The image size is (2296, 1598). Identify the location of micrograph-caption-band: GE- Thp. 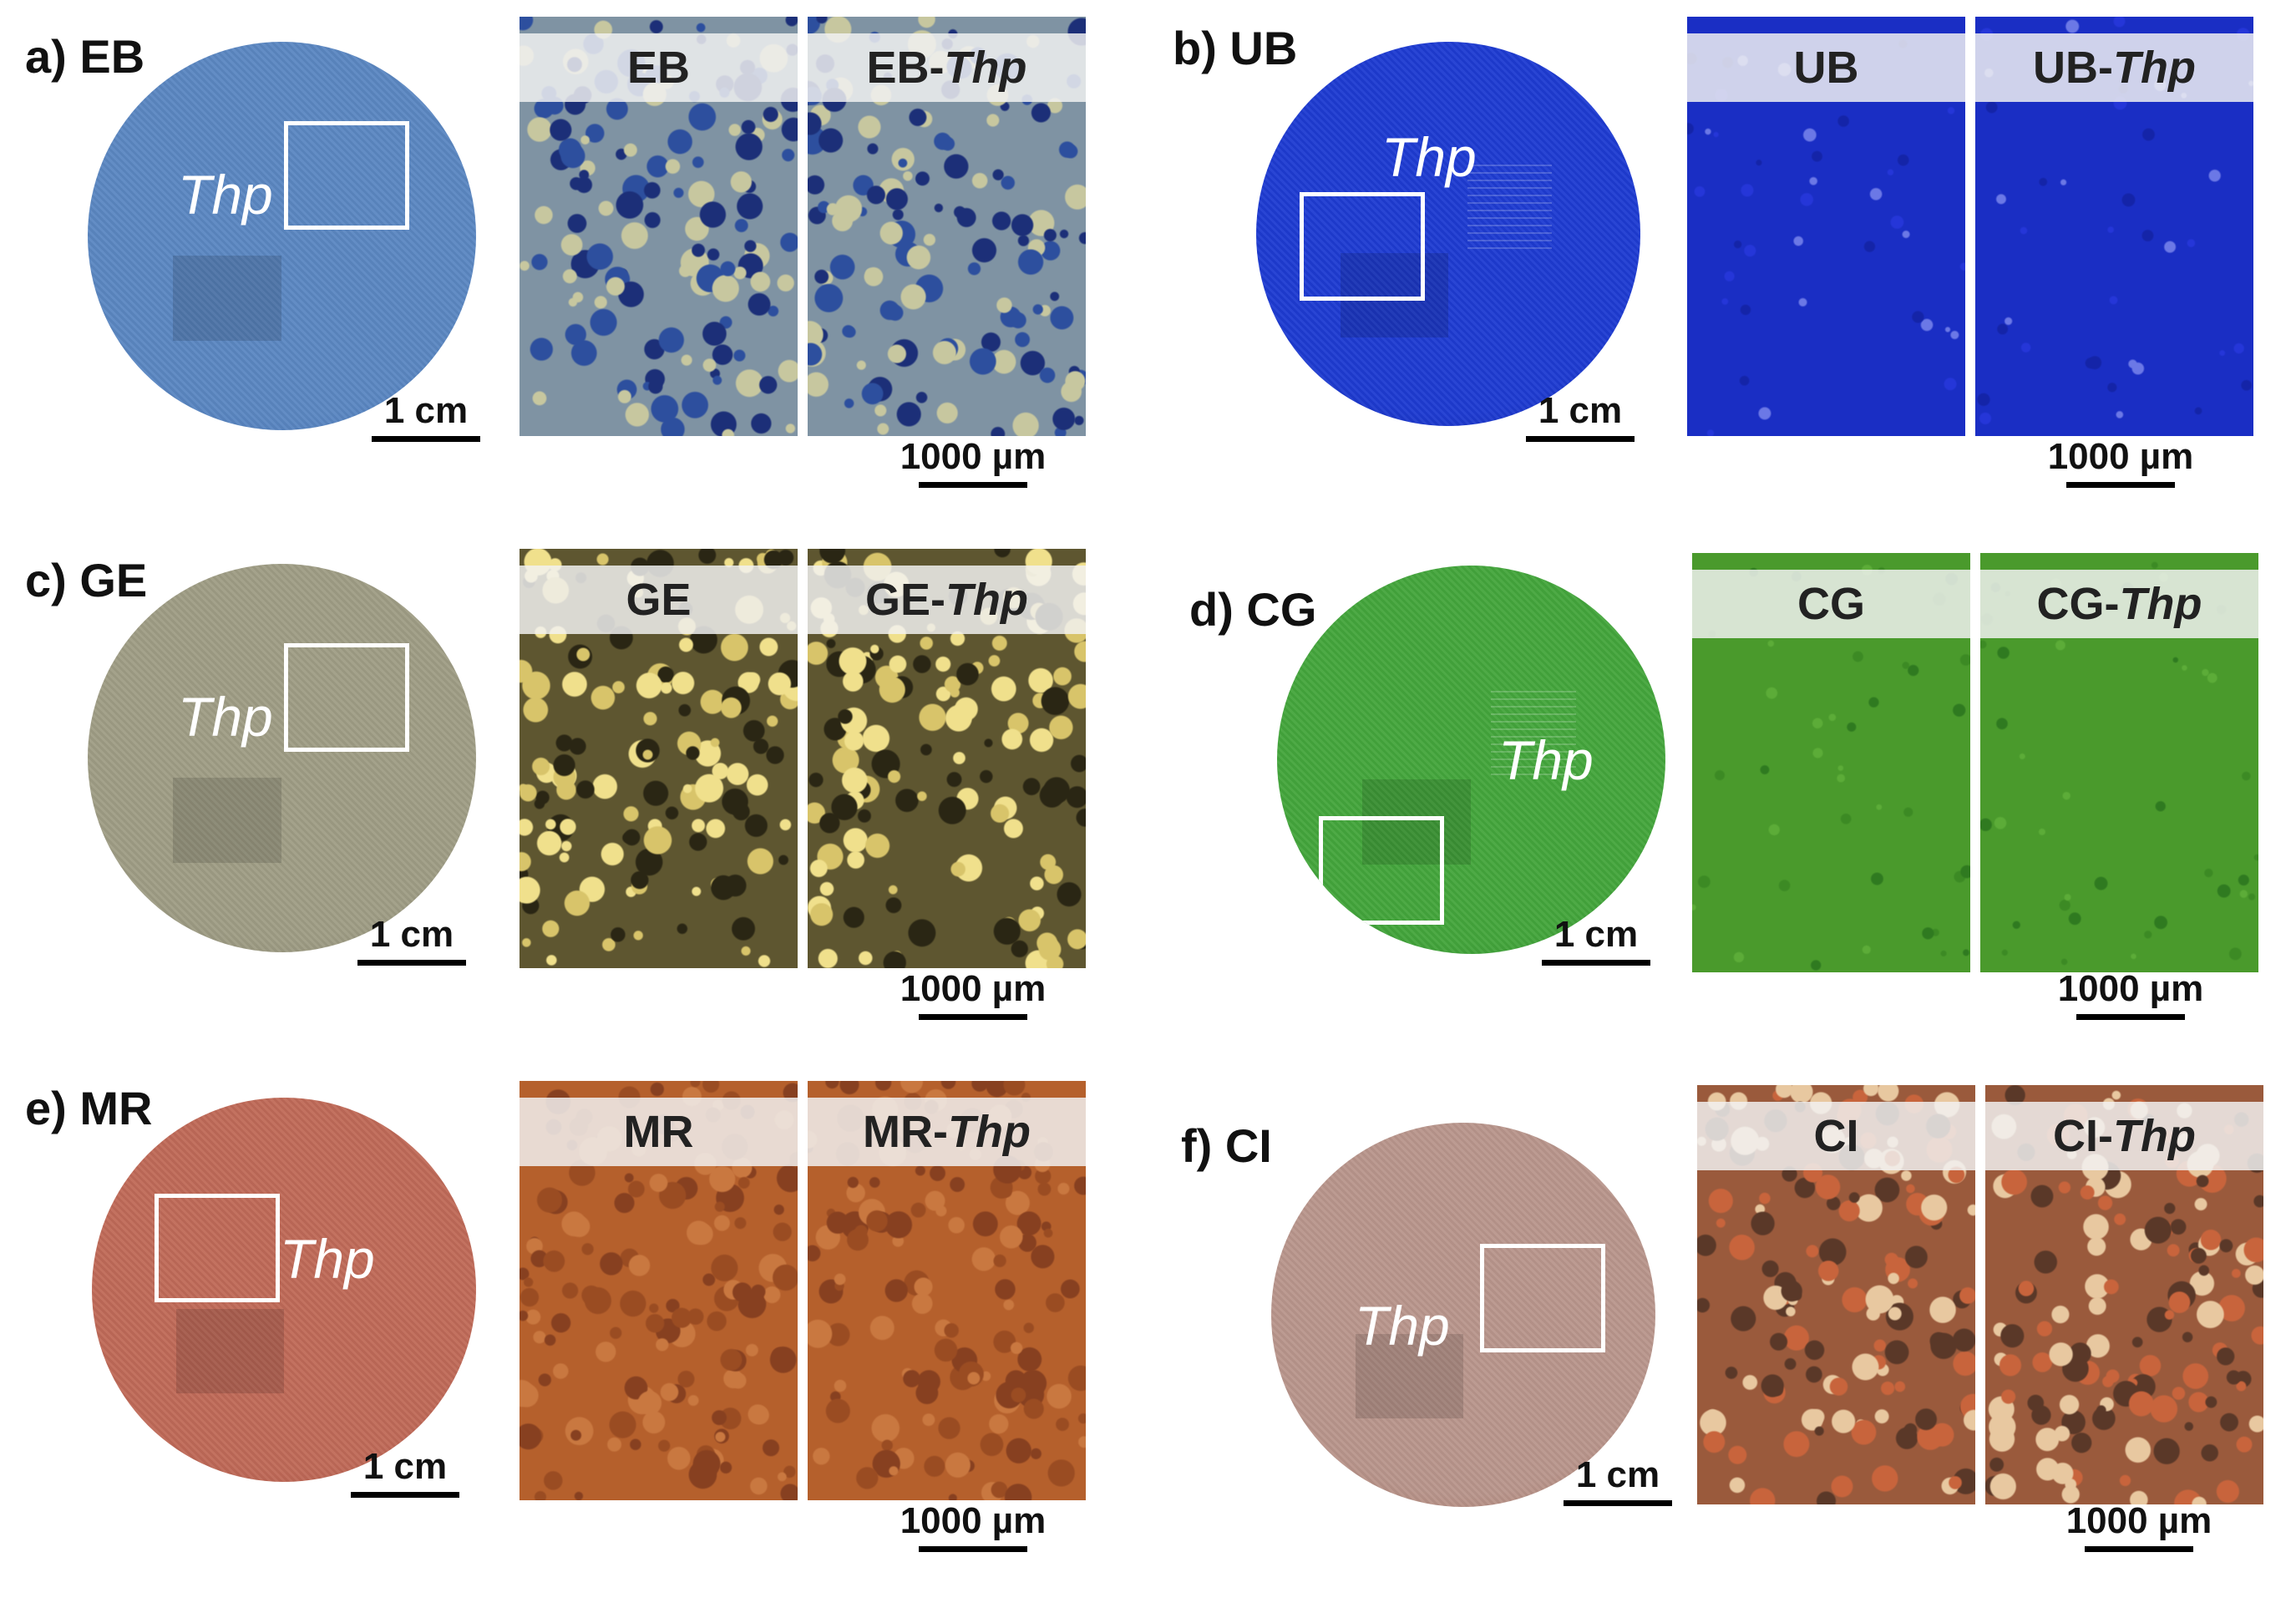
(947, 600).